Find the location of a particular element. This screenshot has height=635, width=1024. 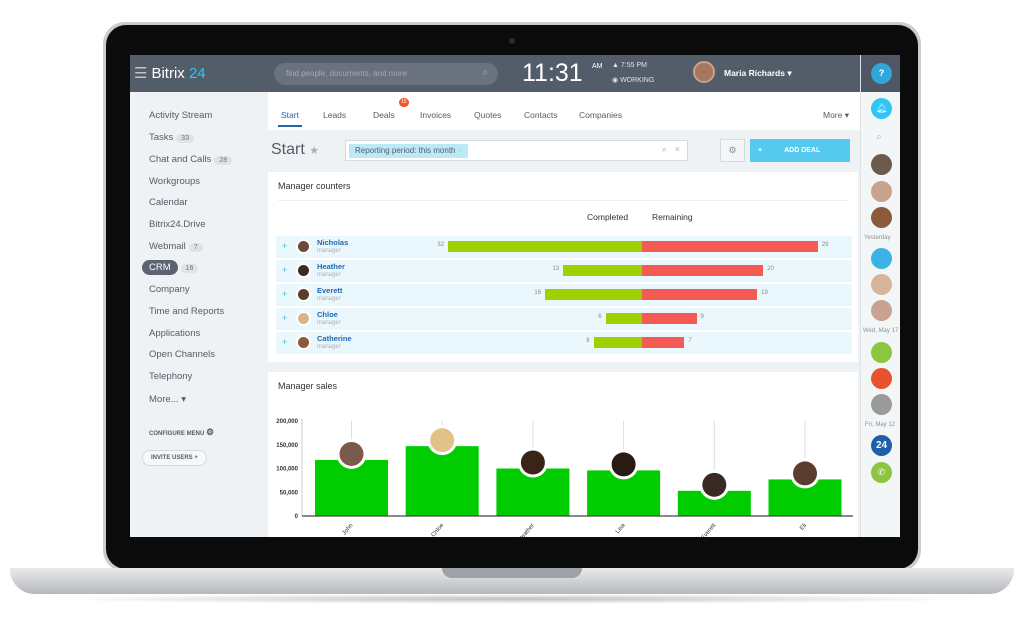

x-tick-label: Lisa is located at coordinates (621, 528).